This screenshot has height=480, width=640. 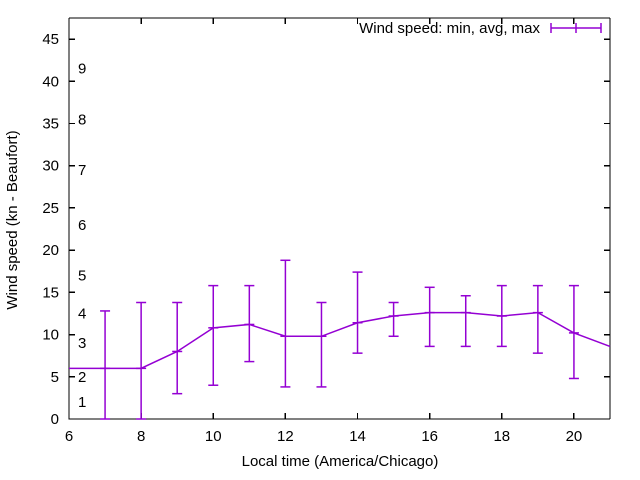 I want to click on y-tick-label: 30, so click(x=50, y=166).